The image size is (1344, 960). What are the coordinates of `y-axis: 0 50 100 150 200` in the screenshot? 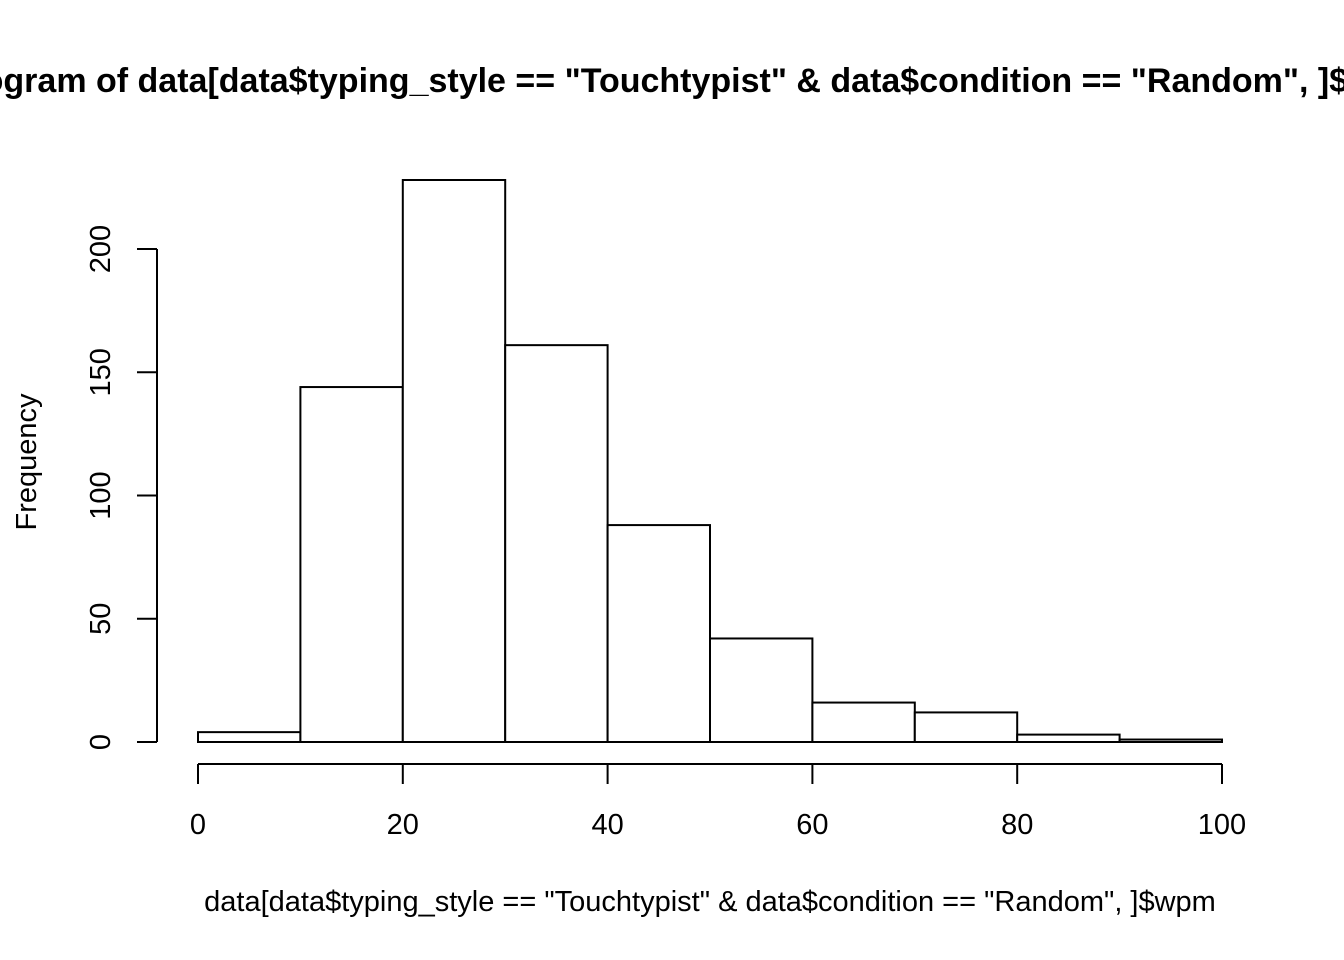 It's located at (121, 487).